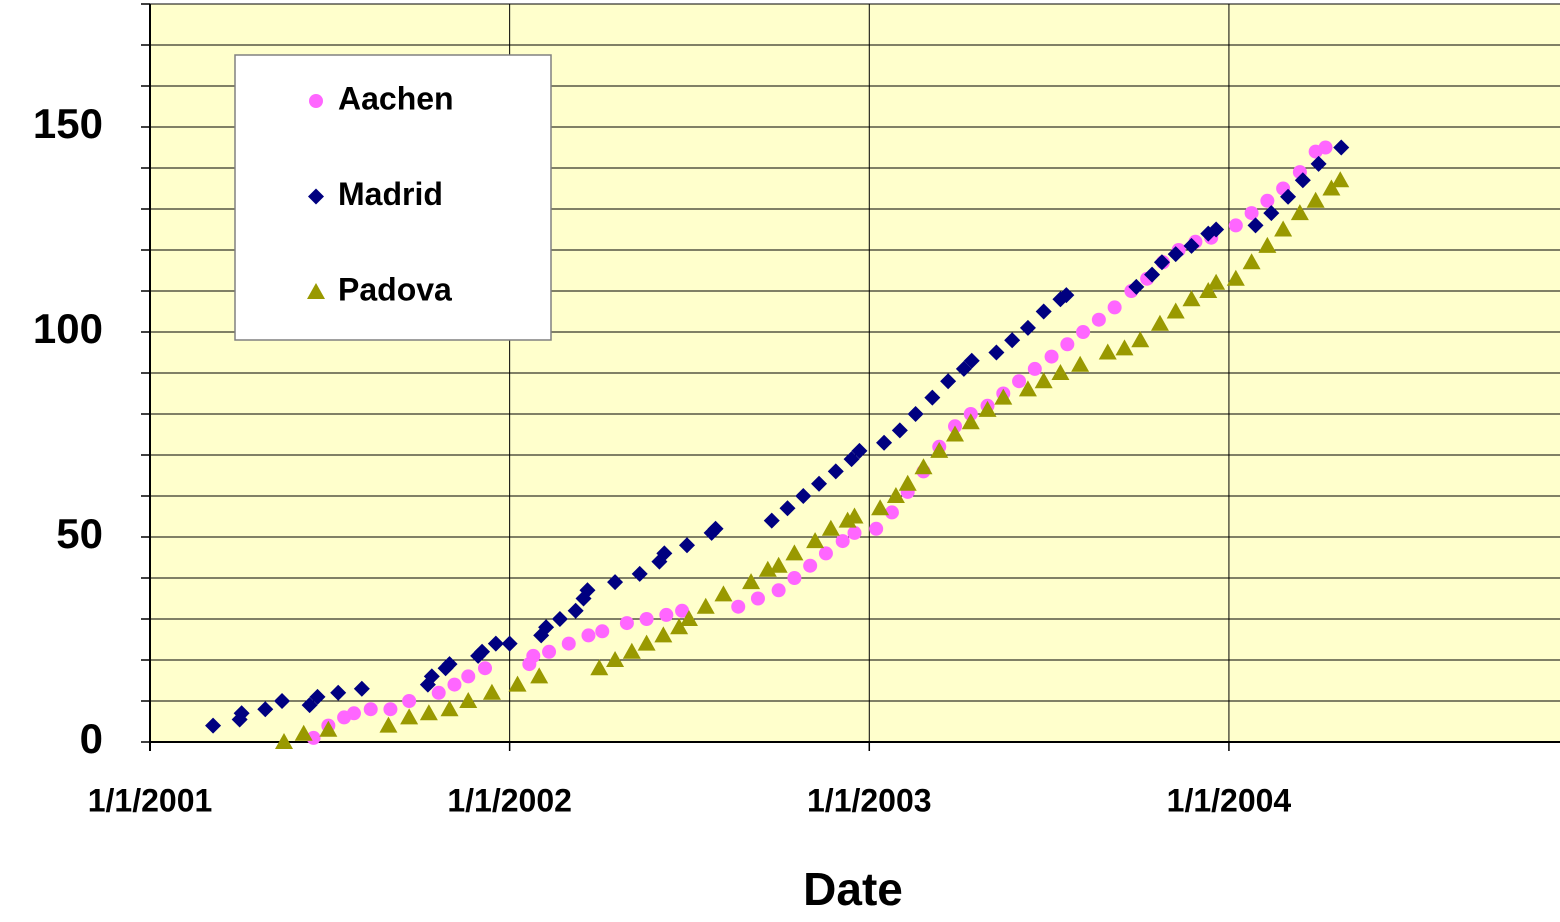  Describe the element at coordinates (395, 289) in the screenshot. I see `legend-label: Padova` at that location.